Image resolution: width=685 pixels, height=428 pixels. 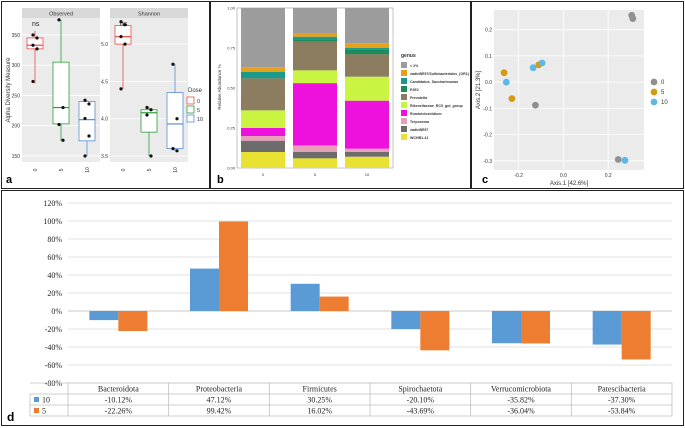 What do you see at coordinates (231, 128) in the screenshot?
I see `b-ytick-label: 0.25` at bounding box center [231, 128].